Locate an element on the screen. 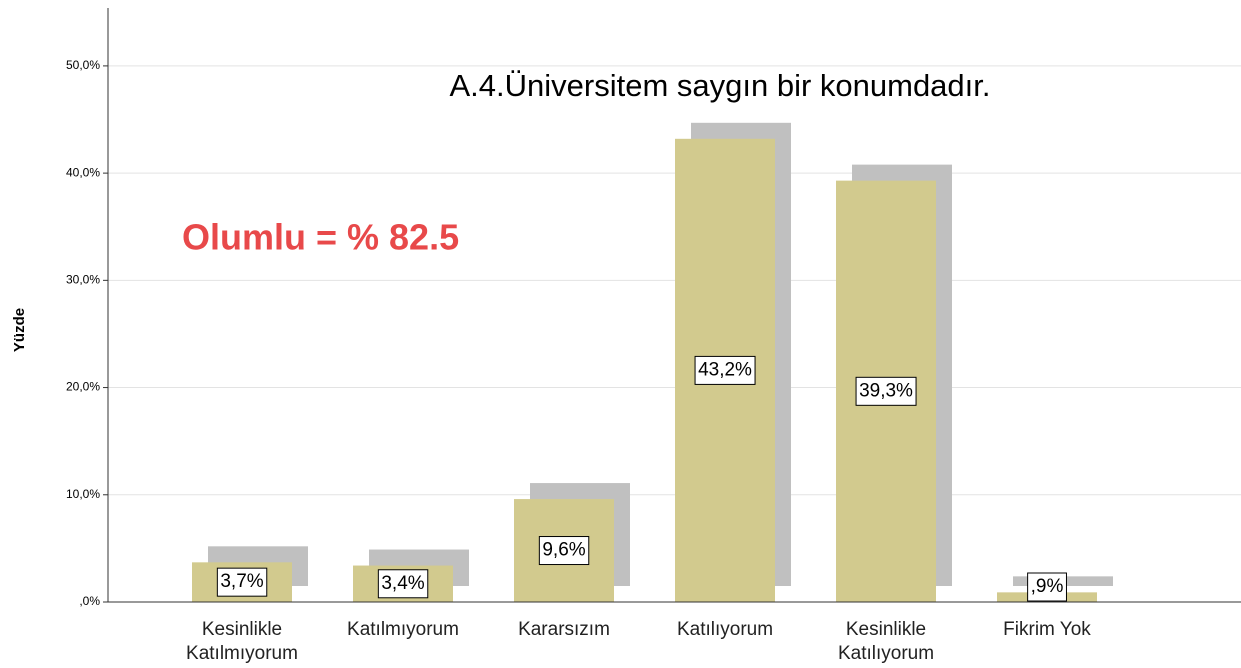 The width and height of the screenshot is (1241, 668). y-tick-label: 40,0% is located at coordinates (83, 172).